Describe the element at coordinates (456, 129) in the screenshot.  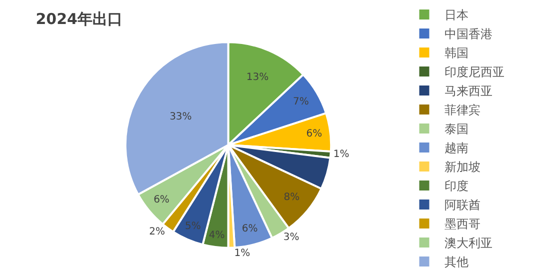
I see `legend-label: 泰国` at that location.